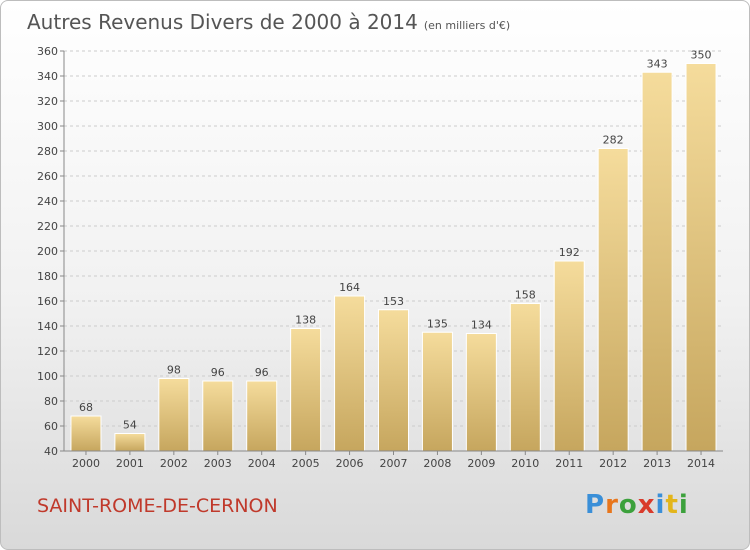 Image resolution: width=750 pixels, height=550 pixels. I want to click on bar-value-label: 343, so click(657, 63).